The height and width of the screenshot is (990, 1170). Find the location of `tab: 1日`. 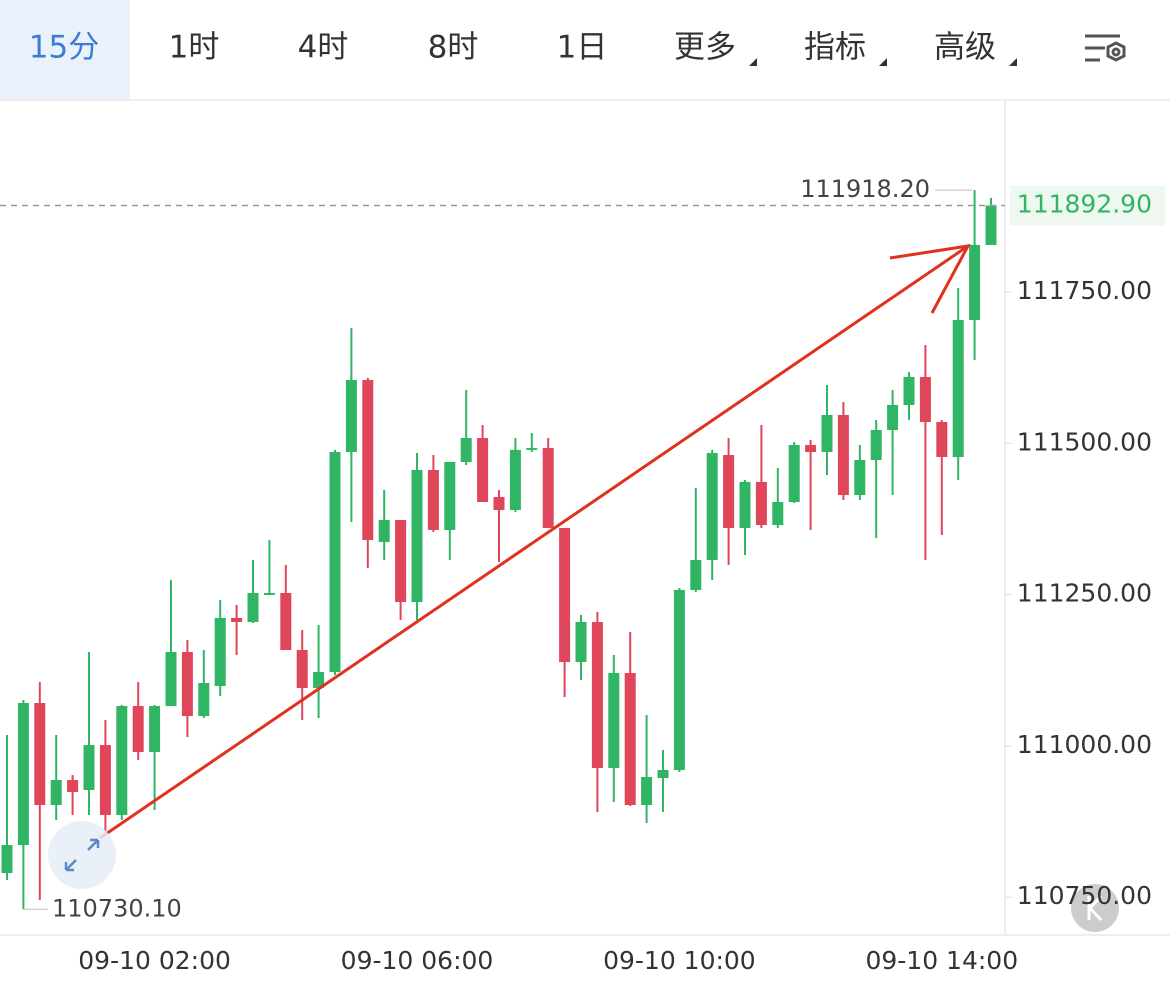

tab: 1日 is located at coordinates (582, 48).